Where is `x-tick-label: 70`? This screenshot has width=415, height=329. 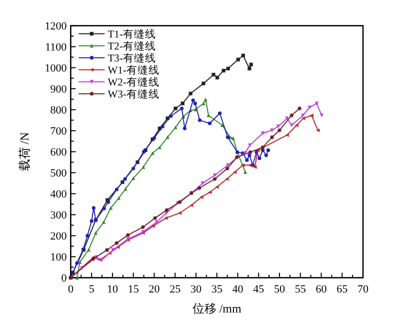 x-tick-label: 70 is located at coordinates (363, 290).